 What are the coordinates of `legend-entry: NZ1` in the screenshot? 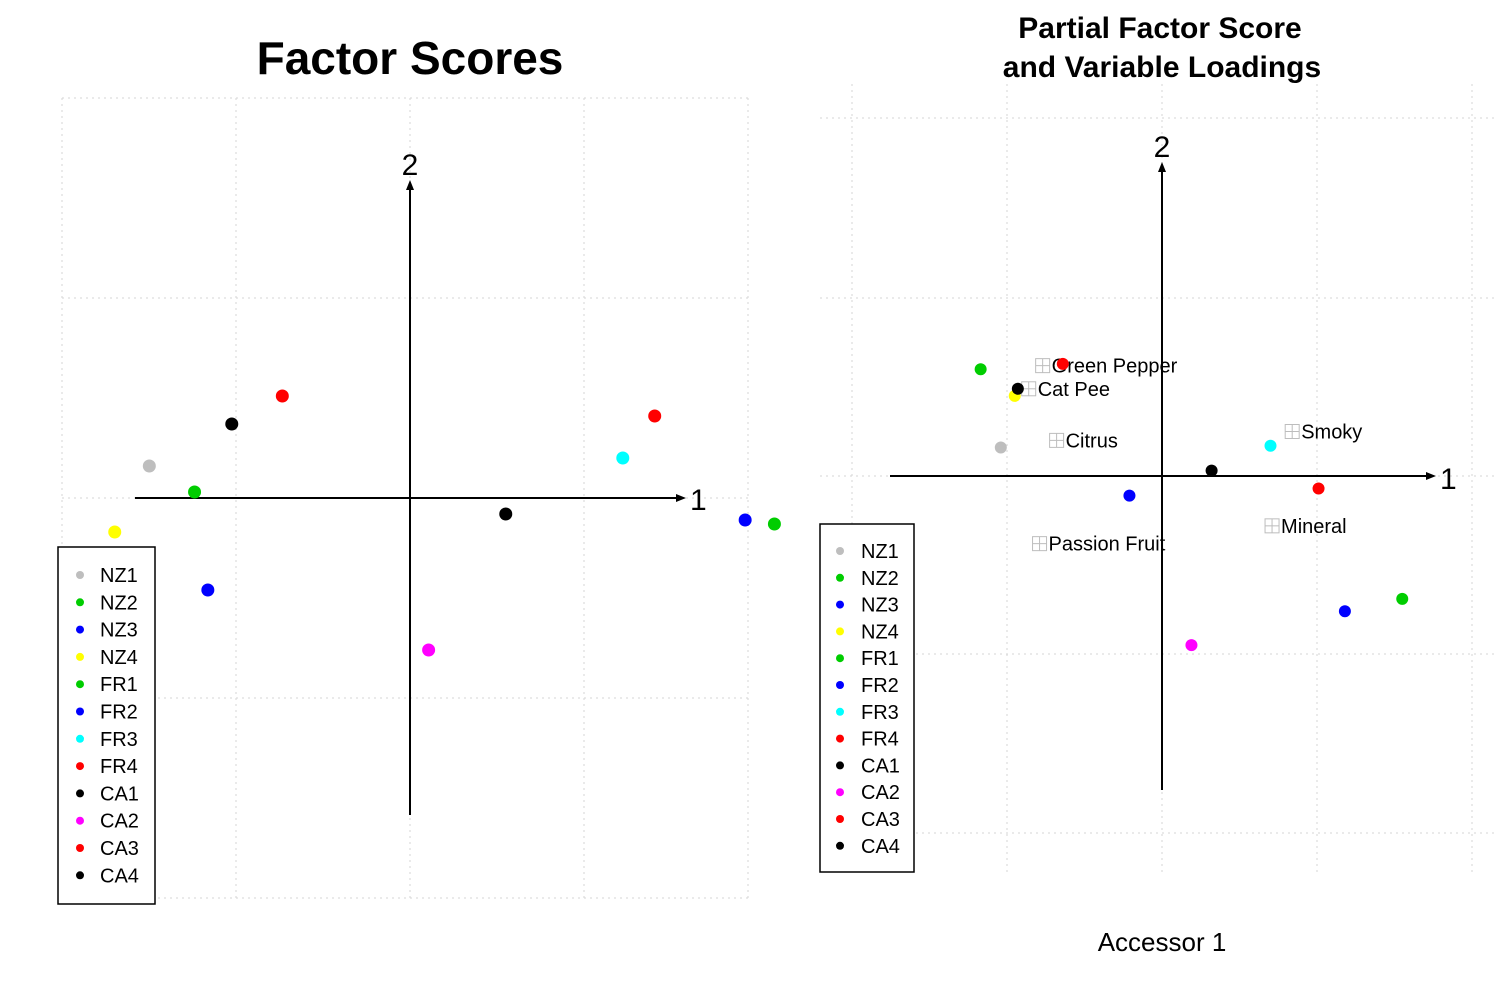 It's located at (107, 576).